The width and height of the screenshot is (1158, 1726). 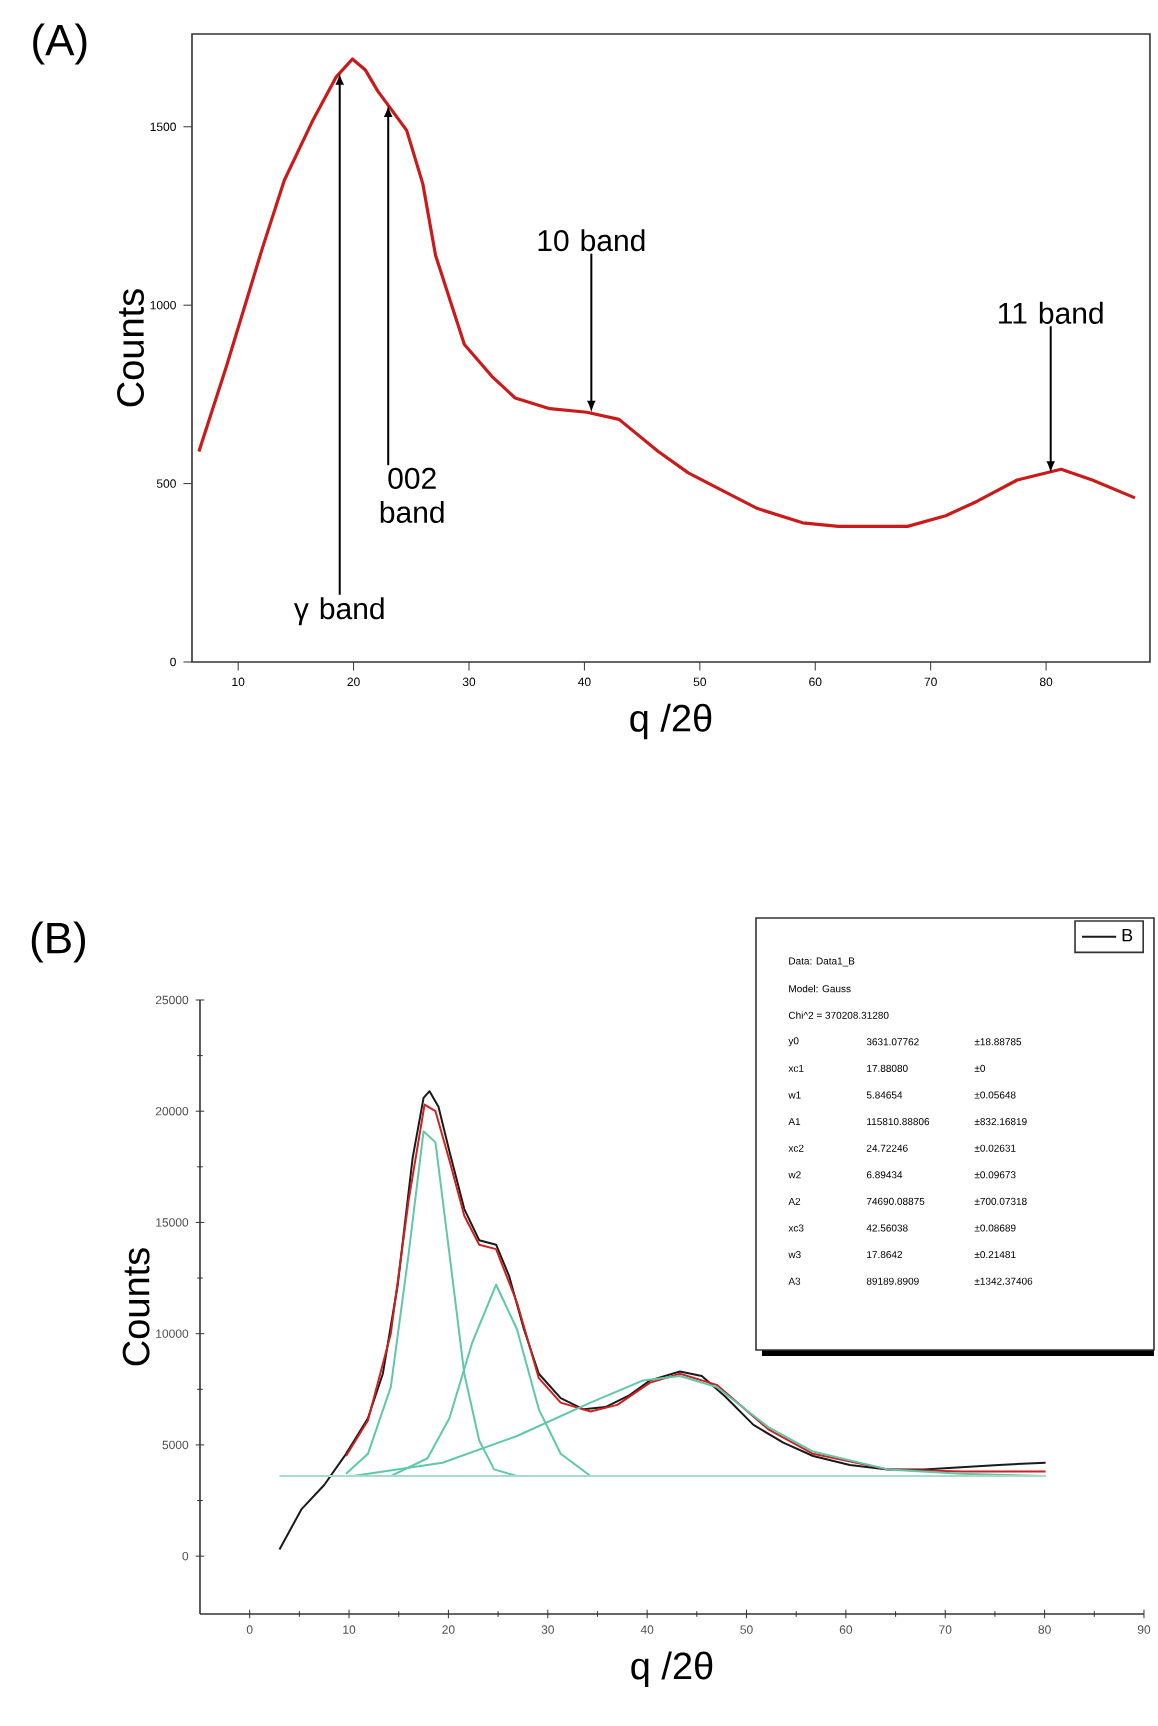 What do you see at coordinates (412, 495) in the screenshot?
I see `annotation: 002 band` at bounding box center [412, 495].